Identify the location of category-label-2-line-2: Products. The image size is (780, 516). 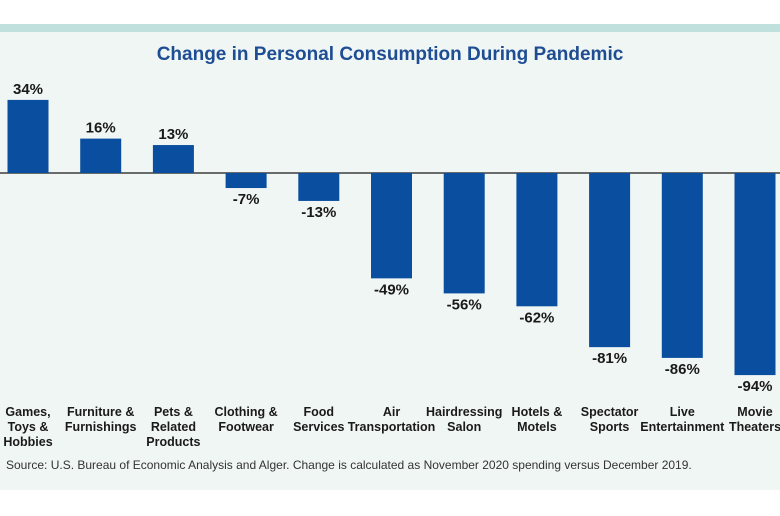
(173, 442).